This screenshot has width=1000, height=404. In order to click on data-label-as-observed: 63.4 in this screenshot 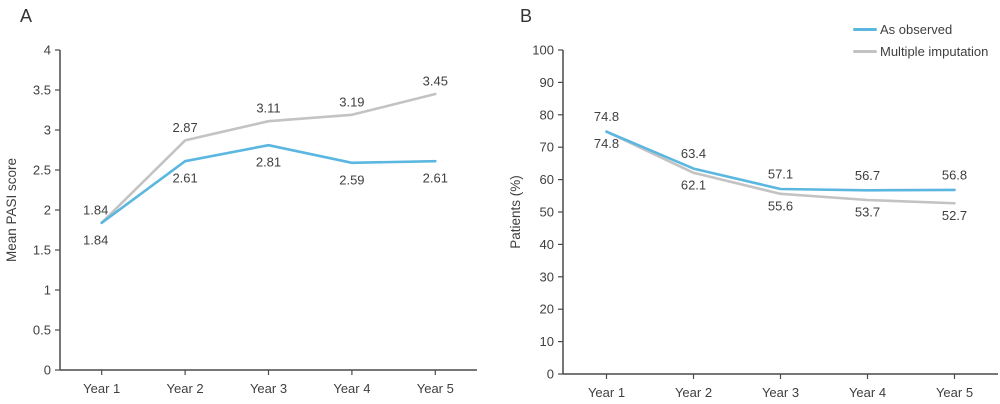, I will do `click(693, 153)`.